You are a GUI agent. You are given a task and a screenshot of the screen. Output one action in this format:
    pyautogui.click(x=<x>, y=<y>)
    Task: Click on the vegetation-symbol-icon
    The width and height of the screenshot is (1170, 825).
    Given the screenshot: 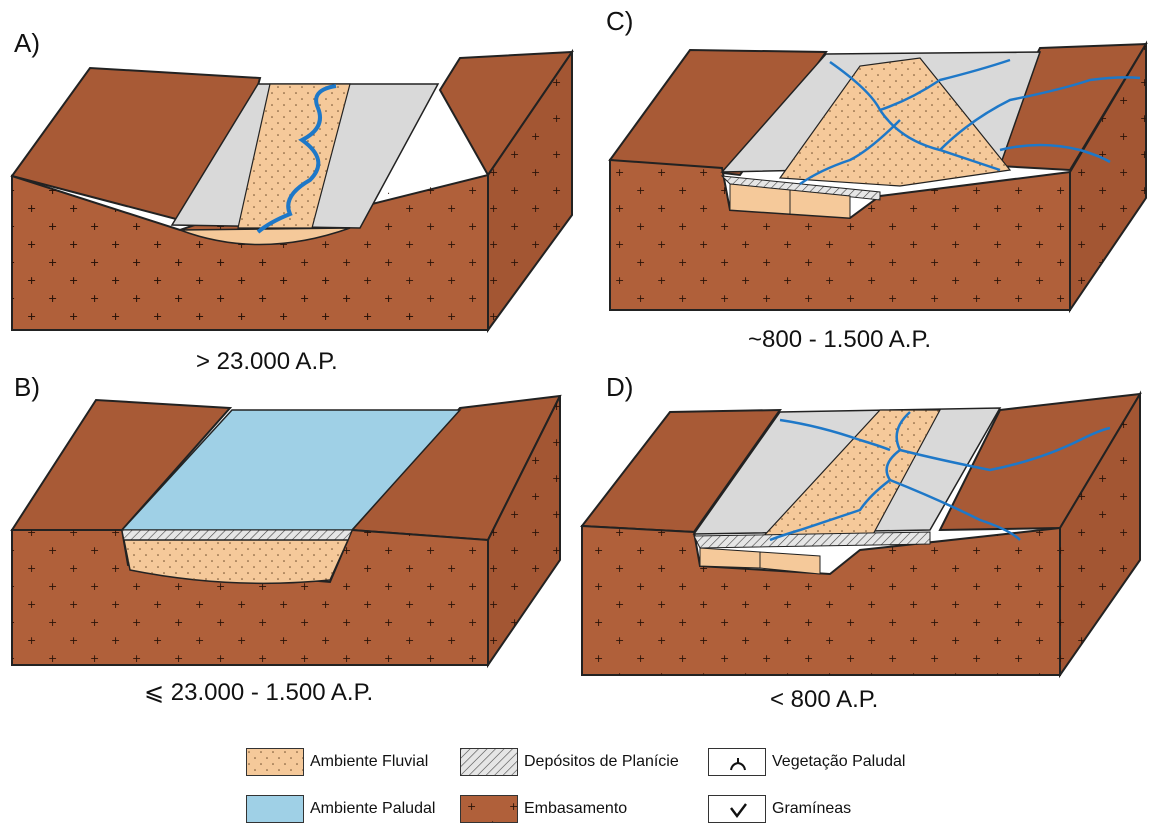 What is the action you would take?
    pyautogui.click(x=737, y=762)
    